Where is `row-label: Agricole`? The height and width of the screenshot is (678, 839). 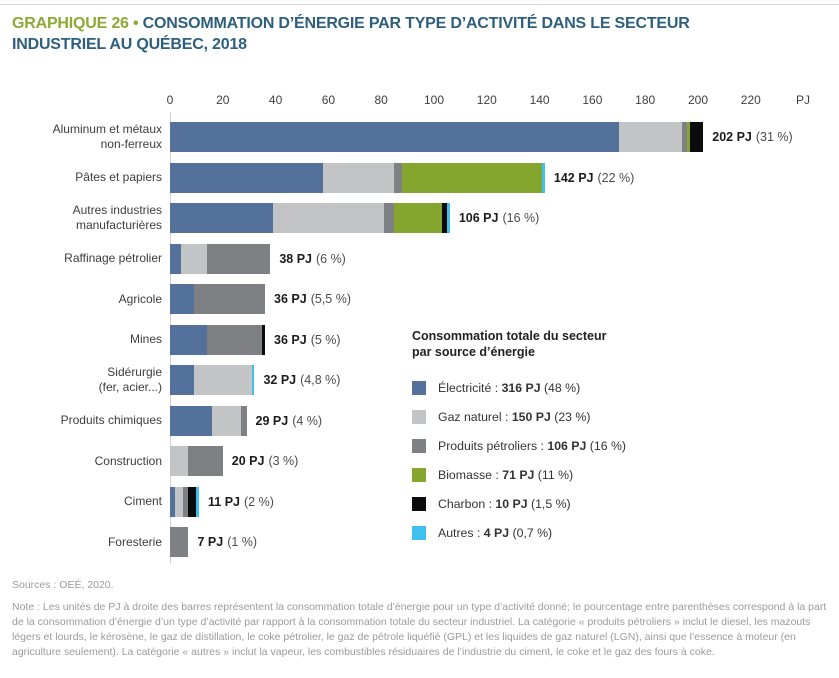 row-label: Agricole is located at coordinates (140, 298).